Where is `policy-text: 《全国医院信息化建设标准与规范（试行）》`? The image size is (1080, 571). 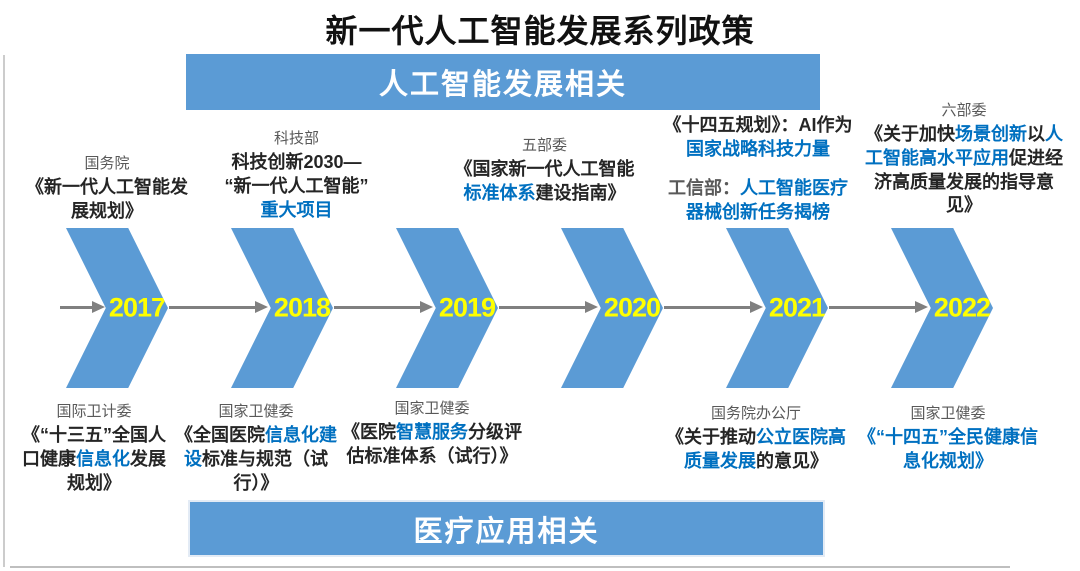
policy-text: 《全国医院信息化建设标准与规范（试行）》 is located at coordinates (256, 459).